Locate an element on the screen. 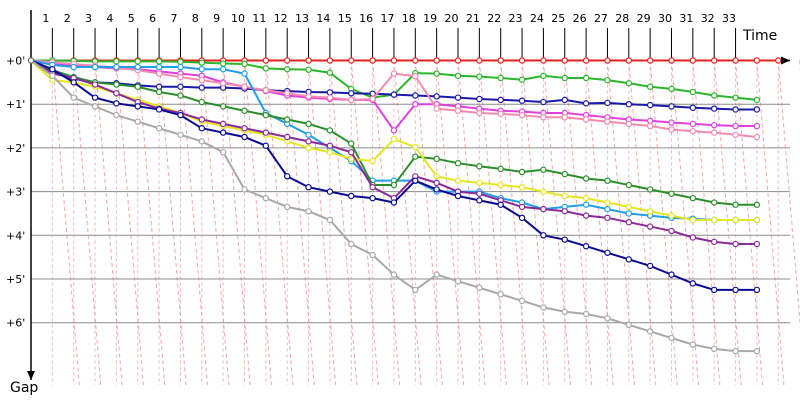 This screenshot has width=800, height=400. lap-tick-label: 25 is located at coordinates (558, 18).